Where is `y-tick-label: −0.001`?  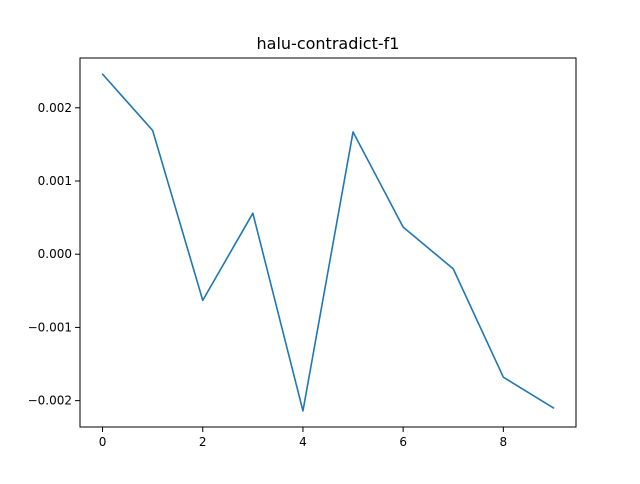 y-tick-label: −0.001 is located at coordinates (50, 327).